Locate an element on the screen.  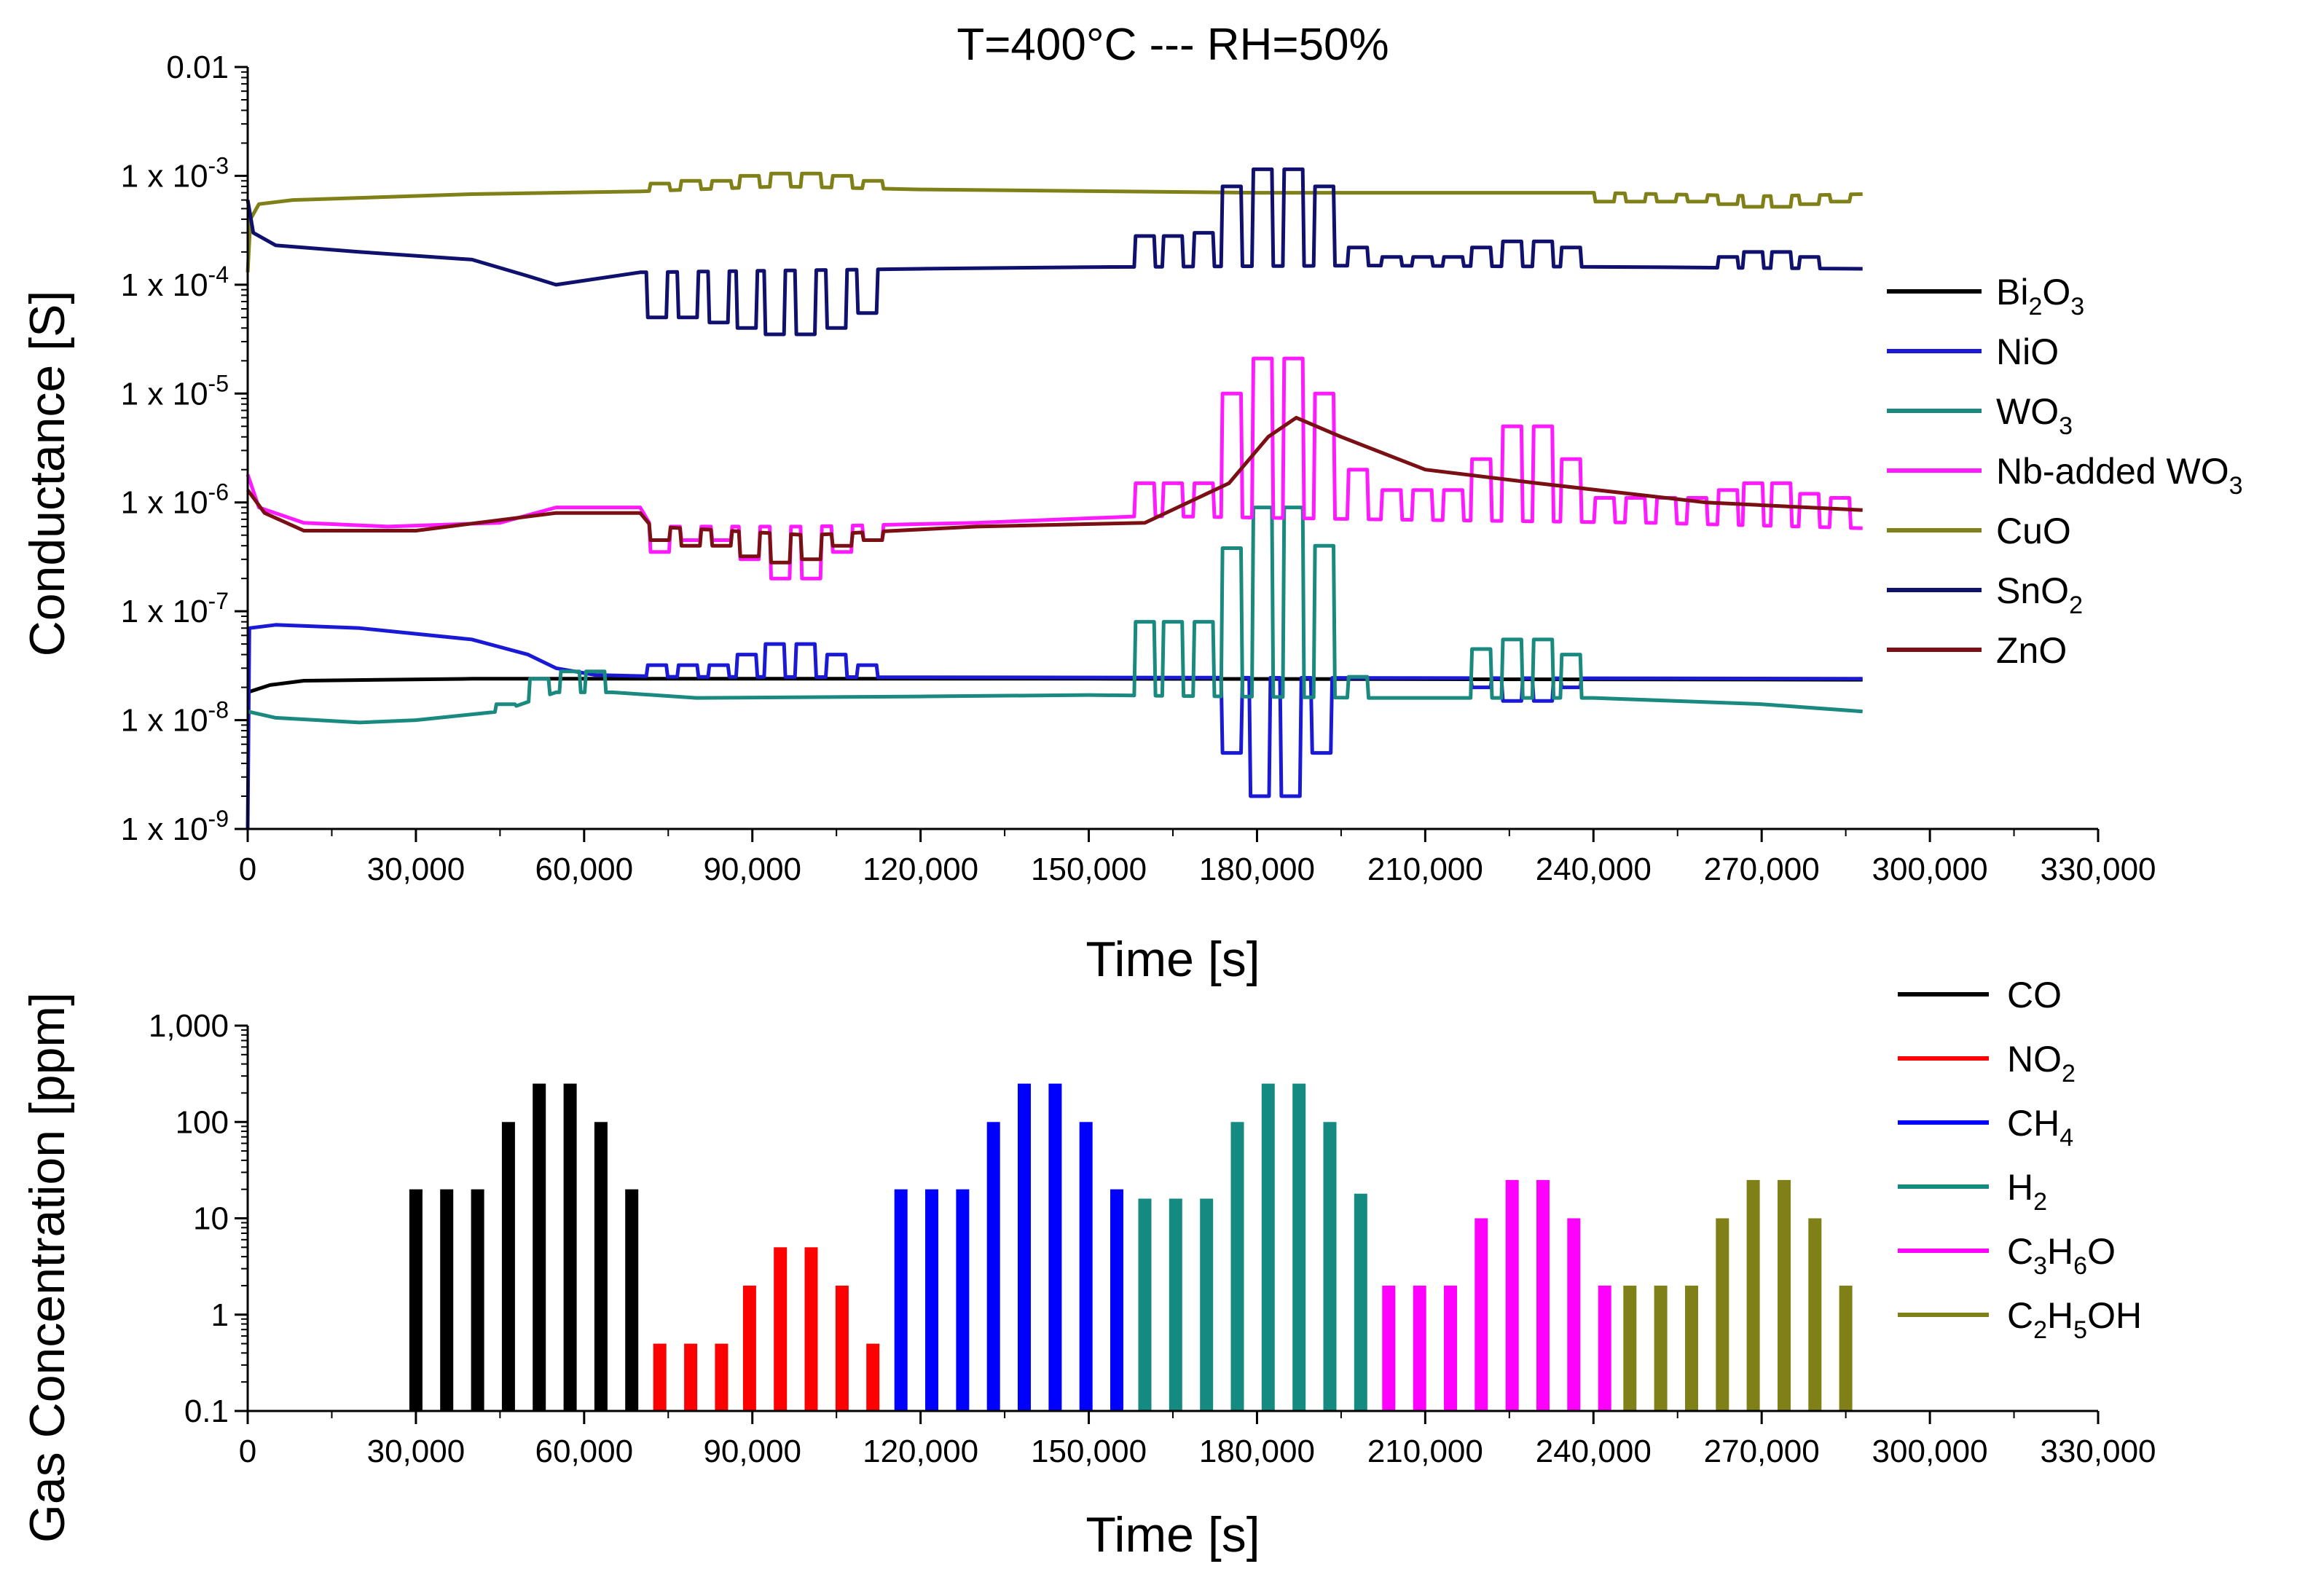
y-tick-label: 1 x 10⁻⁵ is located at coordinates (175, 391).